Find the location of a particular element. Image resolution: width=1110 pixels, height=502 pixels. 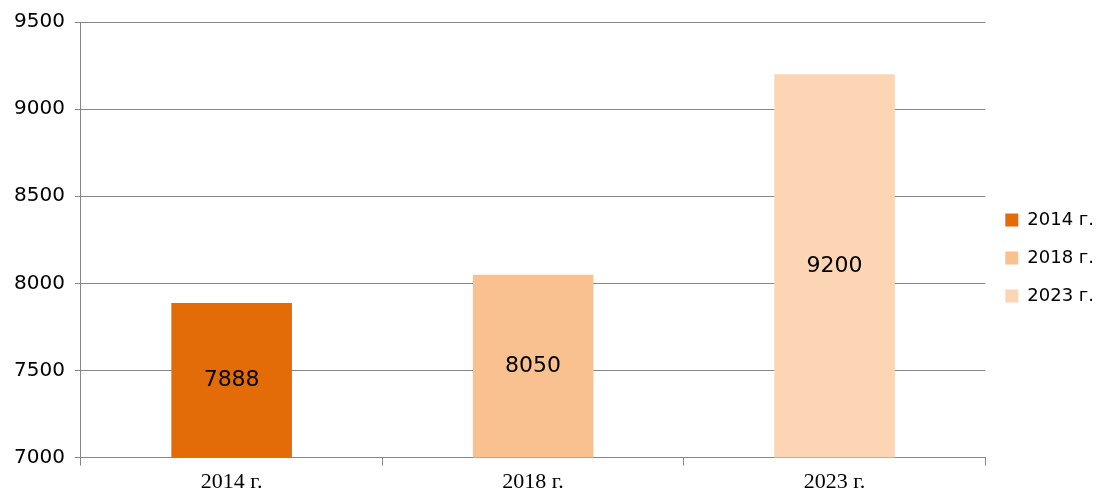

x-tick-label: 2023 г. is located at coordinates (834, 480).